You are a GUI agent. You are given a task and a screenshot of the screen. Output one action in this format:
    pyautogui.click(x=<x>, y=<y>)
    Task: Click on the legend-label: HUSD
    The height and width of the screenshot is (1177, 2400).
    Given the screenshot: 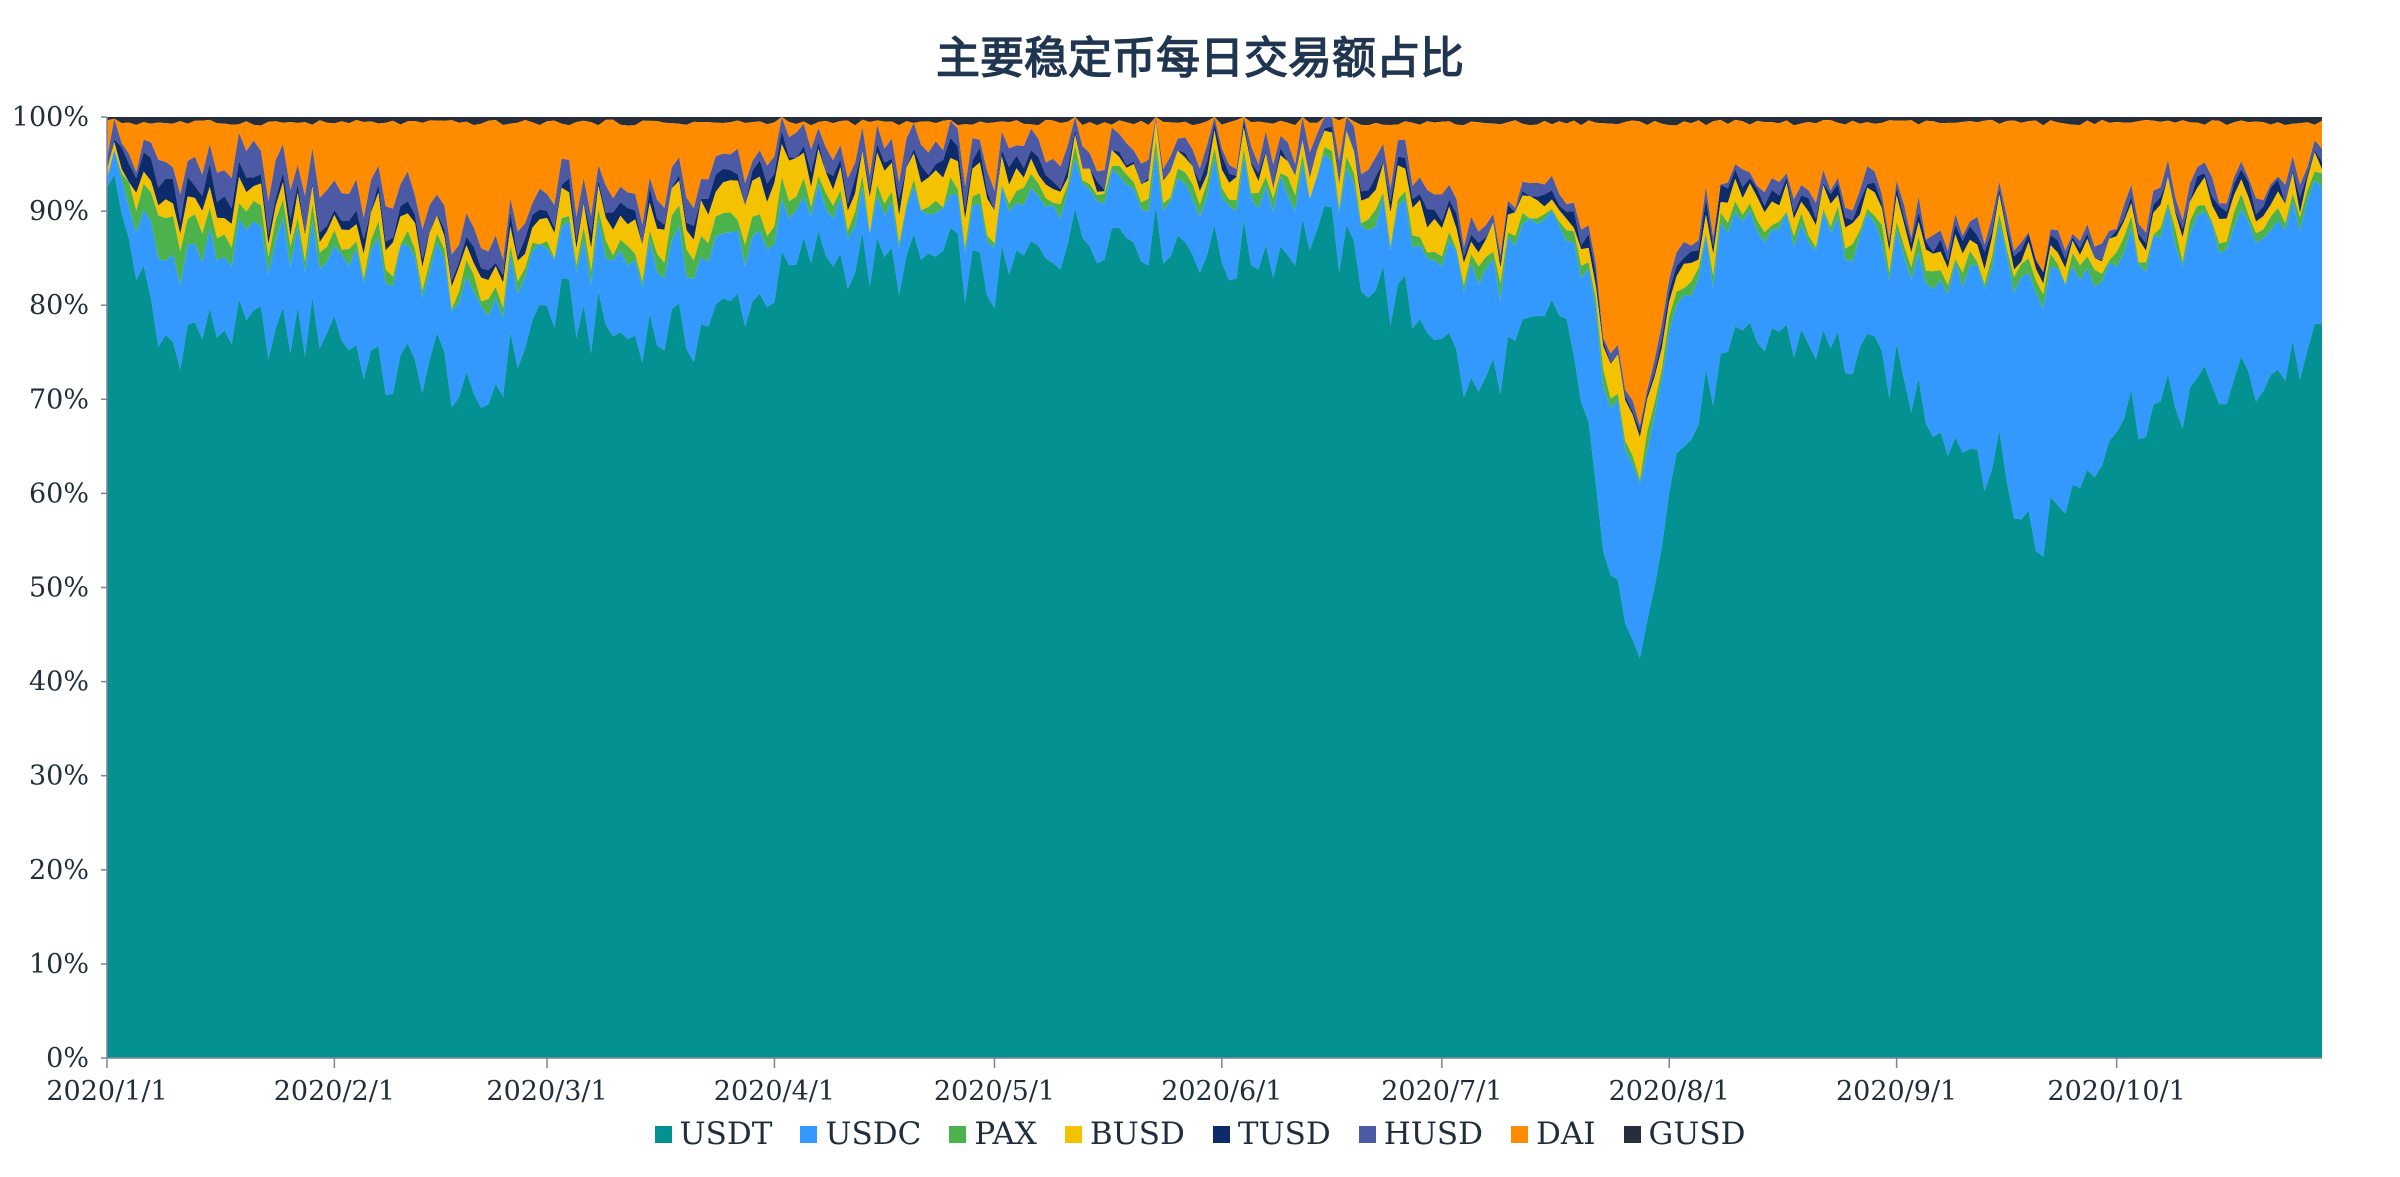 What is the action you would take?
    pyautogui.click(x=1433, y=1134)
    